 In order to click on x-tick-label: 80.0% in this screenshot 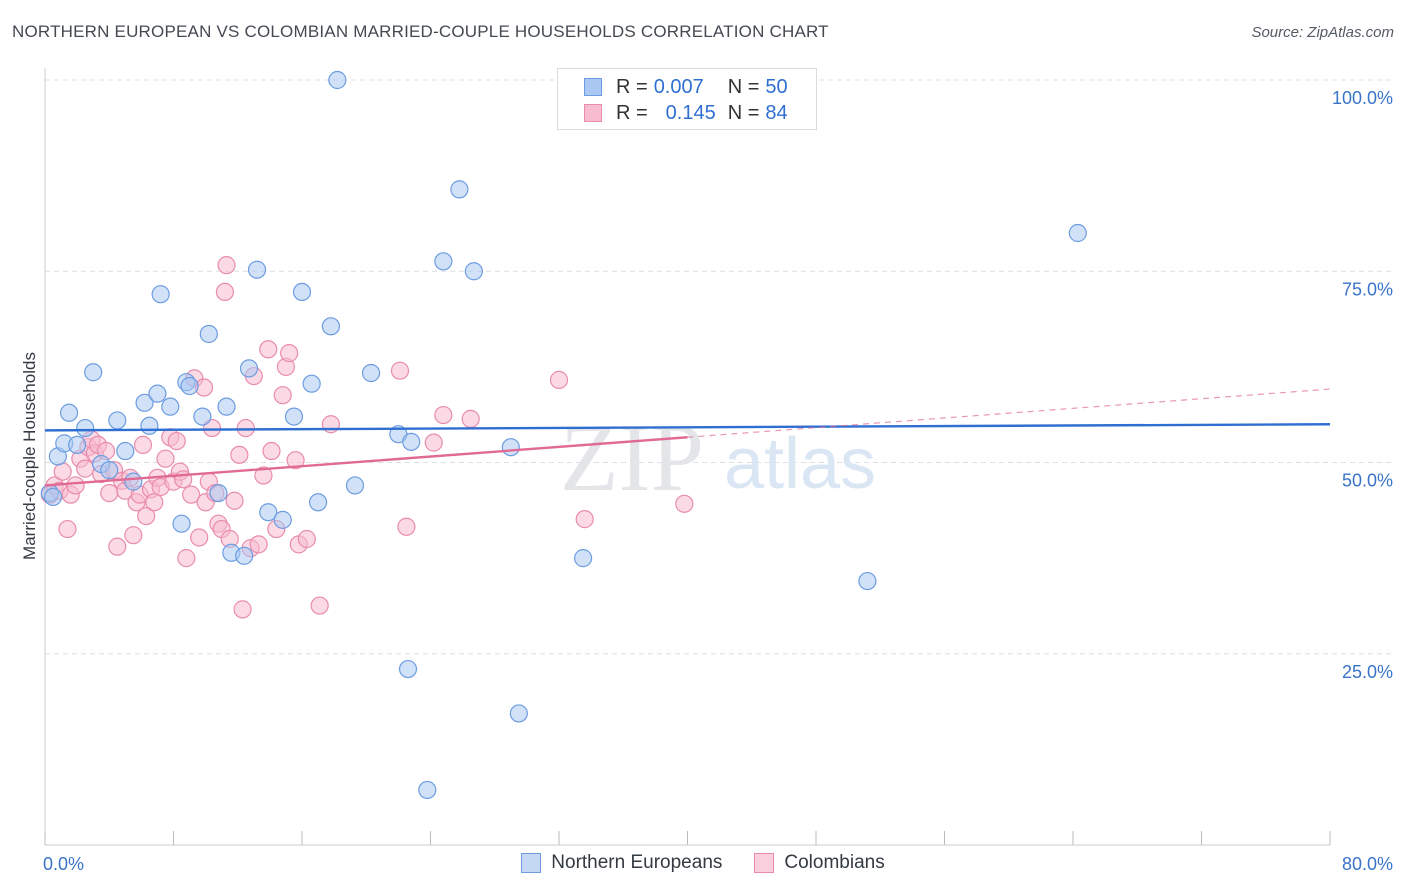, I will do `click(1367, 864)`.